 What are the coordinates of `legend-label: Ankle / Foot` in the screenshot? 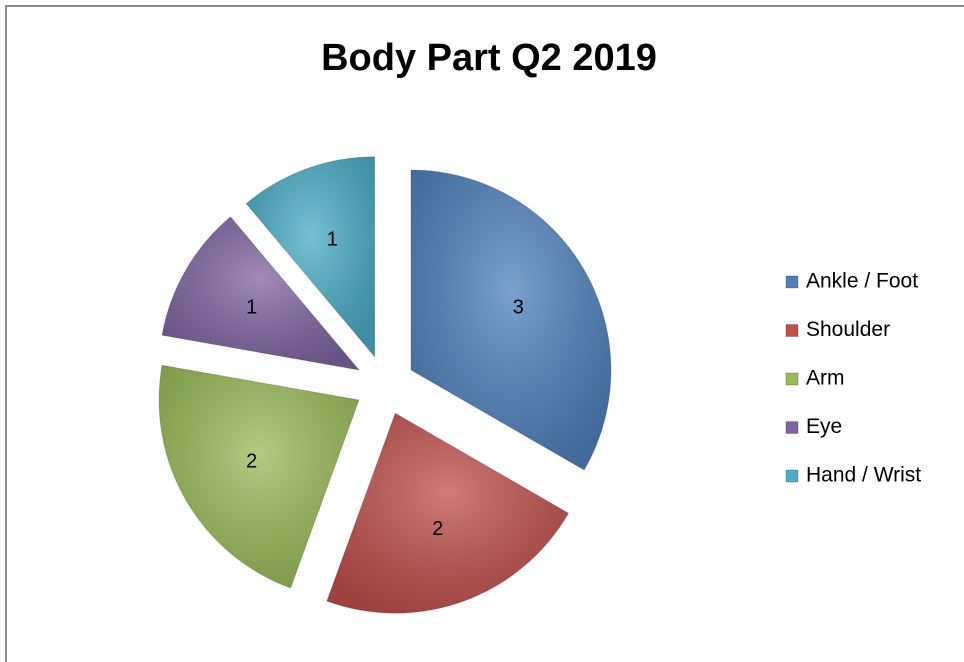 It's located at (862, 281).